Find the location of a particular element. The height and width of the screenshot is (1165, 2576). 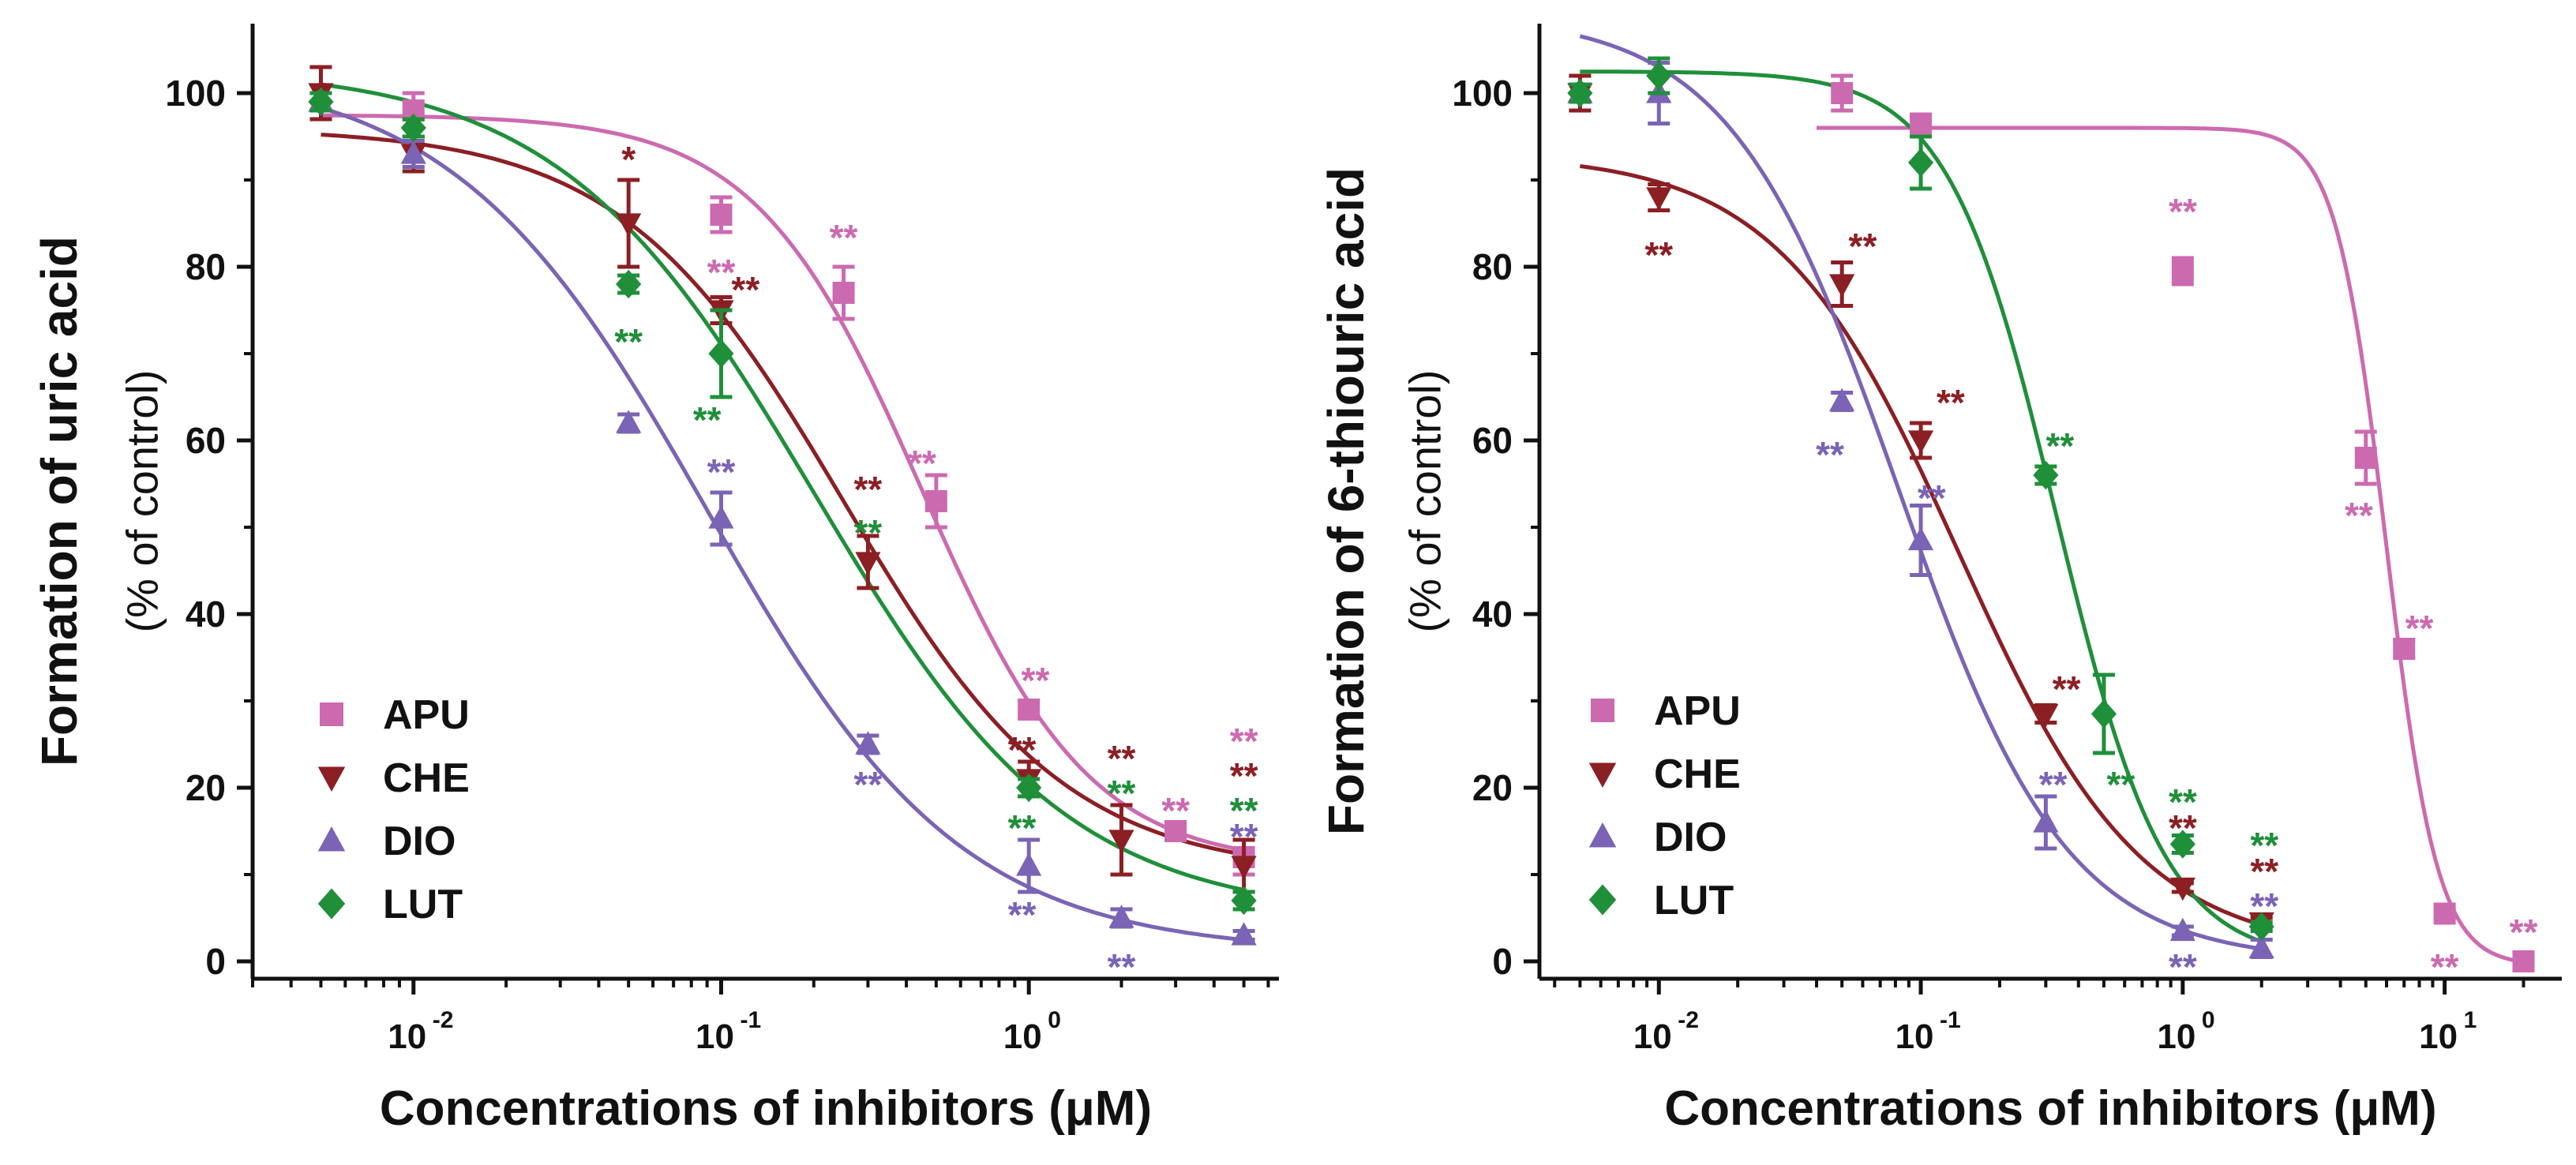

y-tick-label: 0 is located at coordinates (1502, 962).